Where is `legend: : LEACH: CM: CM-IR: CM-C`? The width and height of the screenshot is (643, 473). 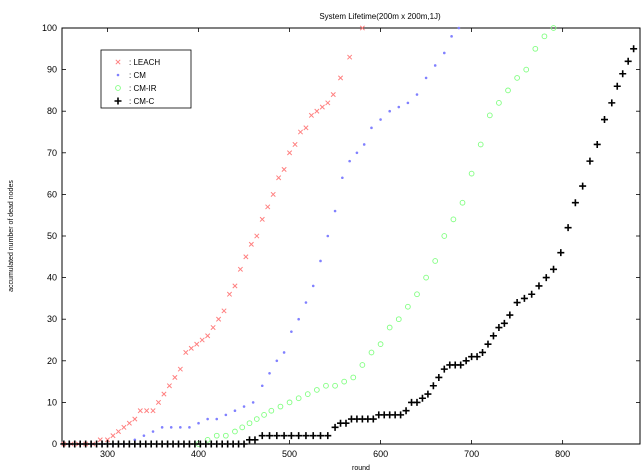
legend: : LEACH: CM: CM-IR: CM-C is located at coordinates (146, 79).